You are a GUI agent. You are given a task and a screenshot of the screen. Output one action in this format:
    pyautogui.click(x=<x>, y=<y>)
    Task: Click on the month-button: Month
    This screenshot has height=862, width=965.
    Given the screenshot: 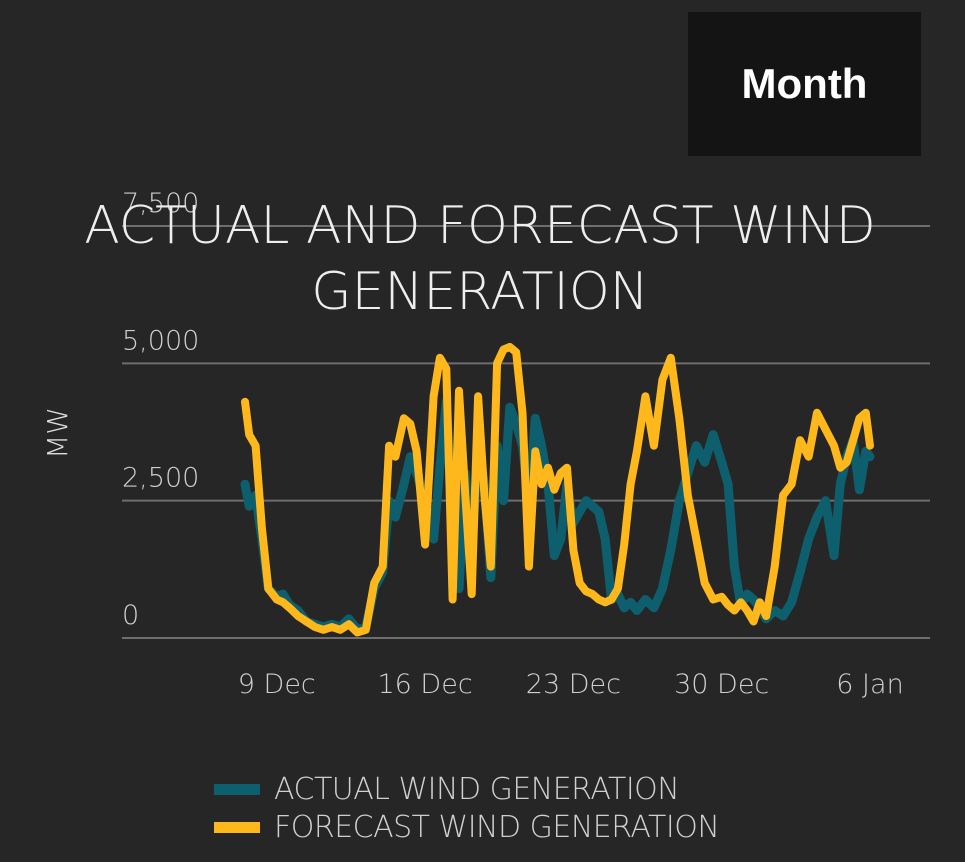 What is the action you would take?
    pyautogui.click(x=804, y=84)
    